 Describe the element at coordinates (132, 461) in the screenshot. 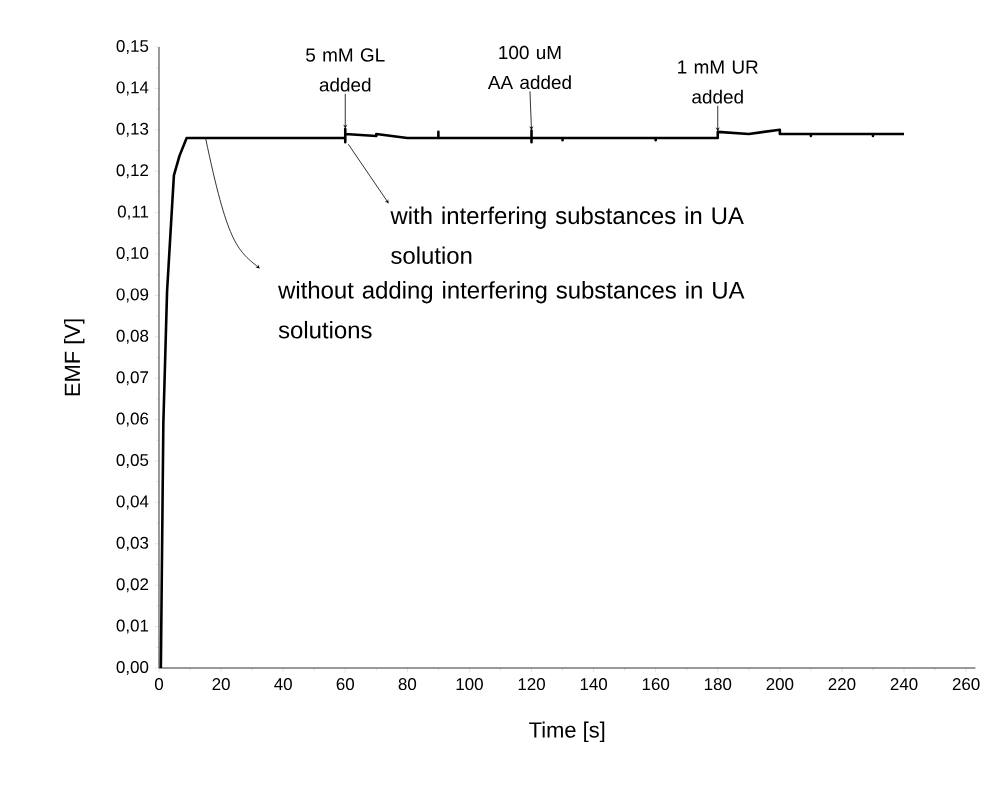

I see `y-tick-label: 0,05` at that location.